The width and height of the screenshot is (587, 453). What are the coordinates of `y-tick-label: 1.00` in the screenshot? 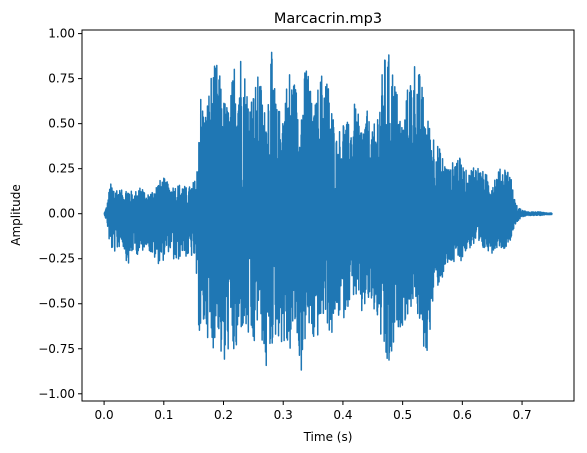 It's located at (61, 34).